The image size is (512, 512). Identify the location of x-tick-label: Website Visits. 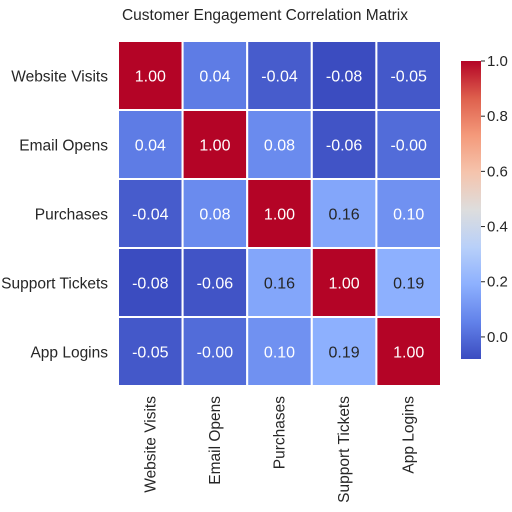
(150, 444).